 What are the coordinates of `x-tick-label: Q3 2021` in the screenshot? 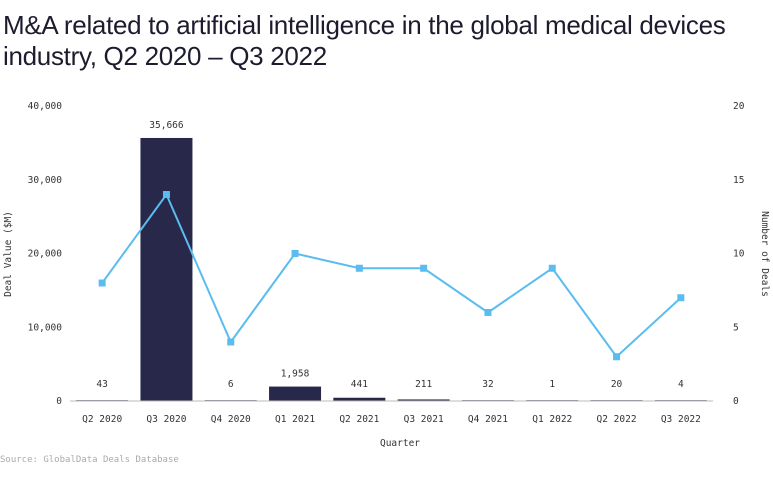 It's located at (424, 419).